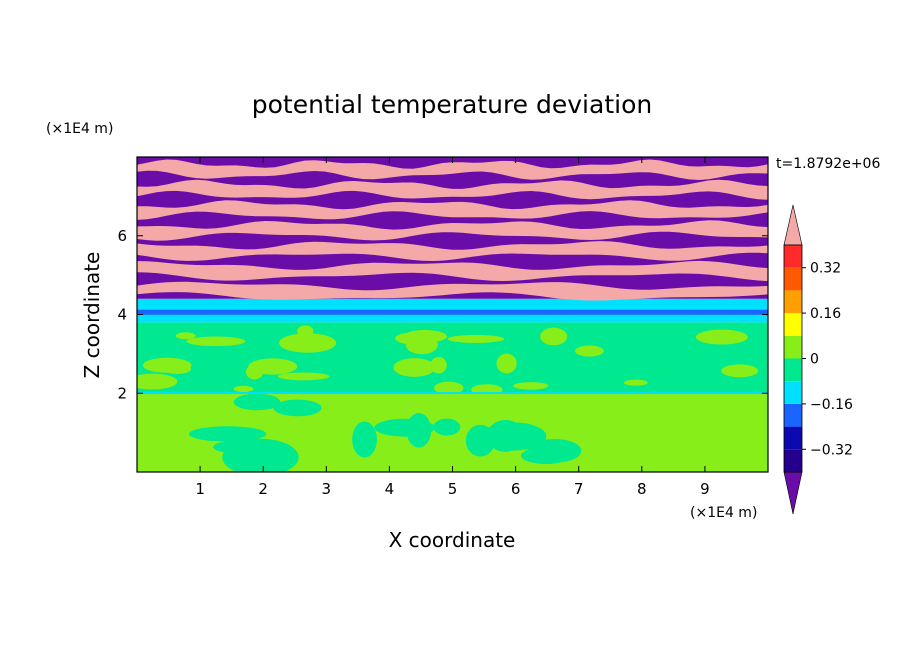 The width and height of the screenshot is (904, 659). What do you see at coordinates (828, 164) in the screenshot?
I see `time-label: t=1.8792e+06` at bounding box center [828, 164].